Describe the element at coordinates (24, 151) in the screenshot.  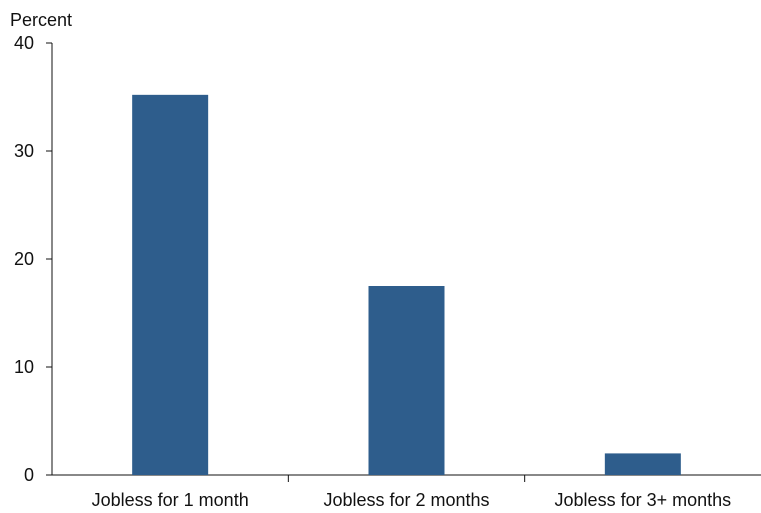
I see `y-tick-label: 30` at that location.